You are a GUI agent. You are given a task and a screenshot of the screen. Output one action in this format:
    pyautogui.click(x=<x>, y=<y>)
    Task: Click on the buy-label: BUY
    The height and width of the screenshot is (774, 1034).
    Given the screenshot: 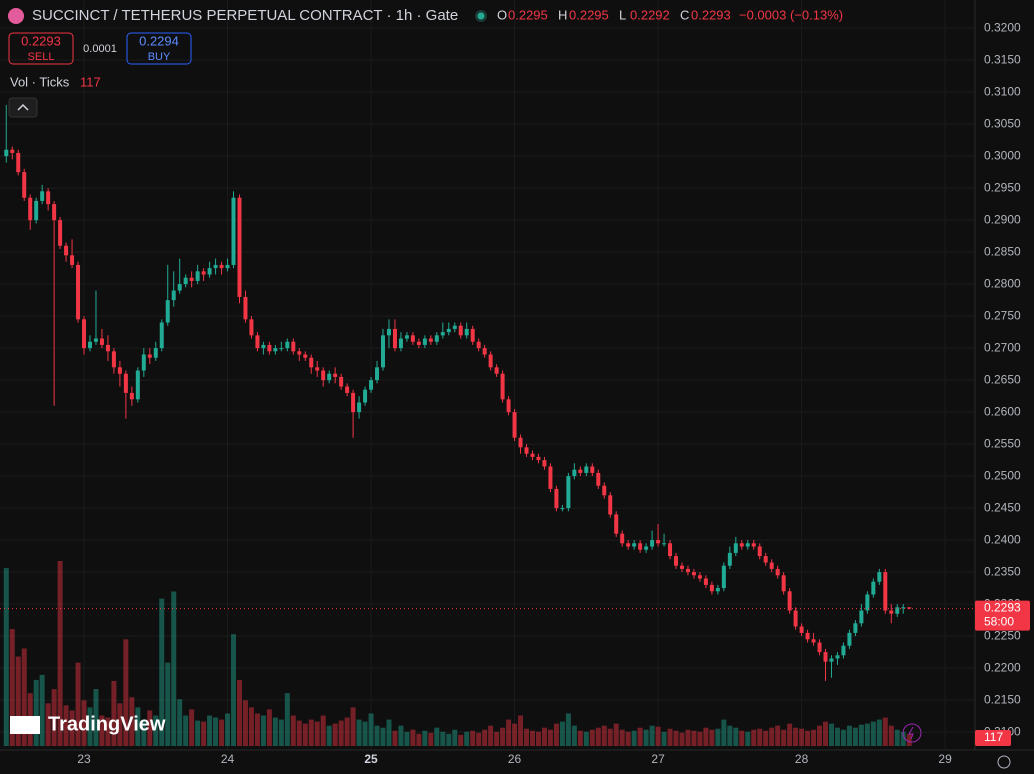 What is the action you would take?
    pyautogui.click(x=159, y=57)
    